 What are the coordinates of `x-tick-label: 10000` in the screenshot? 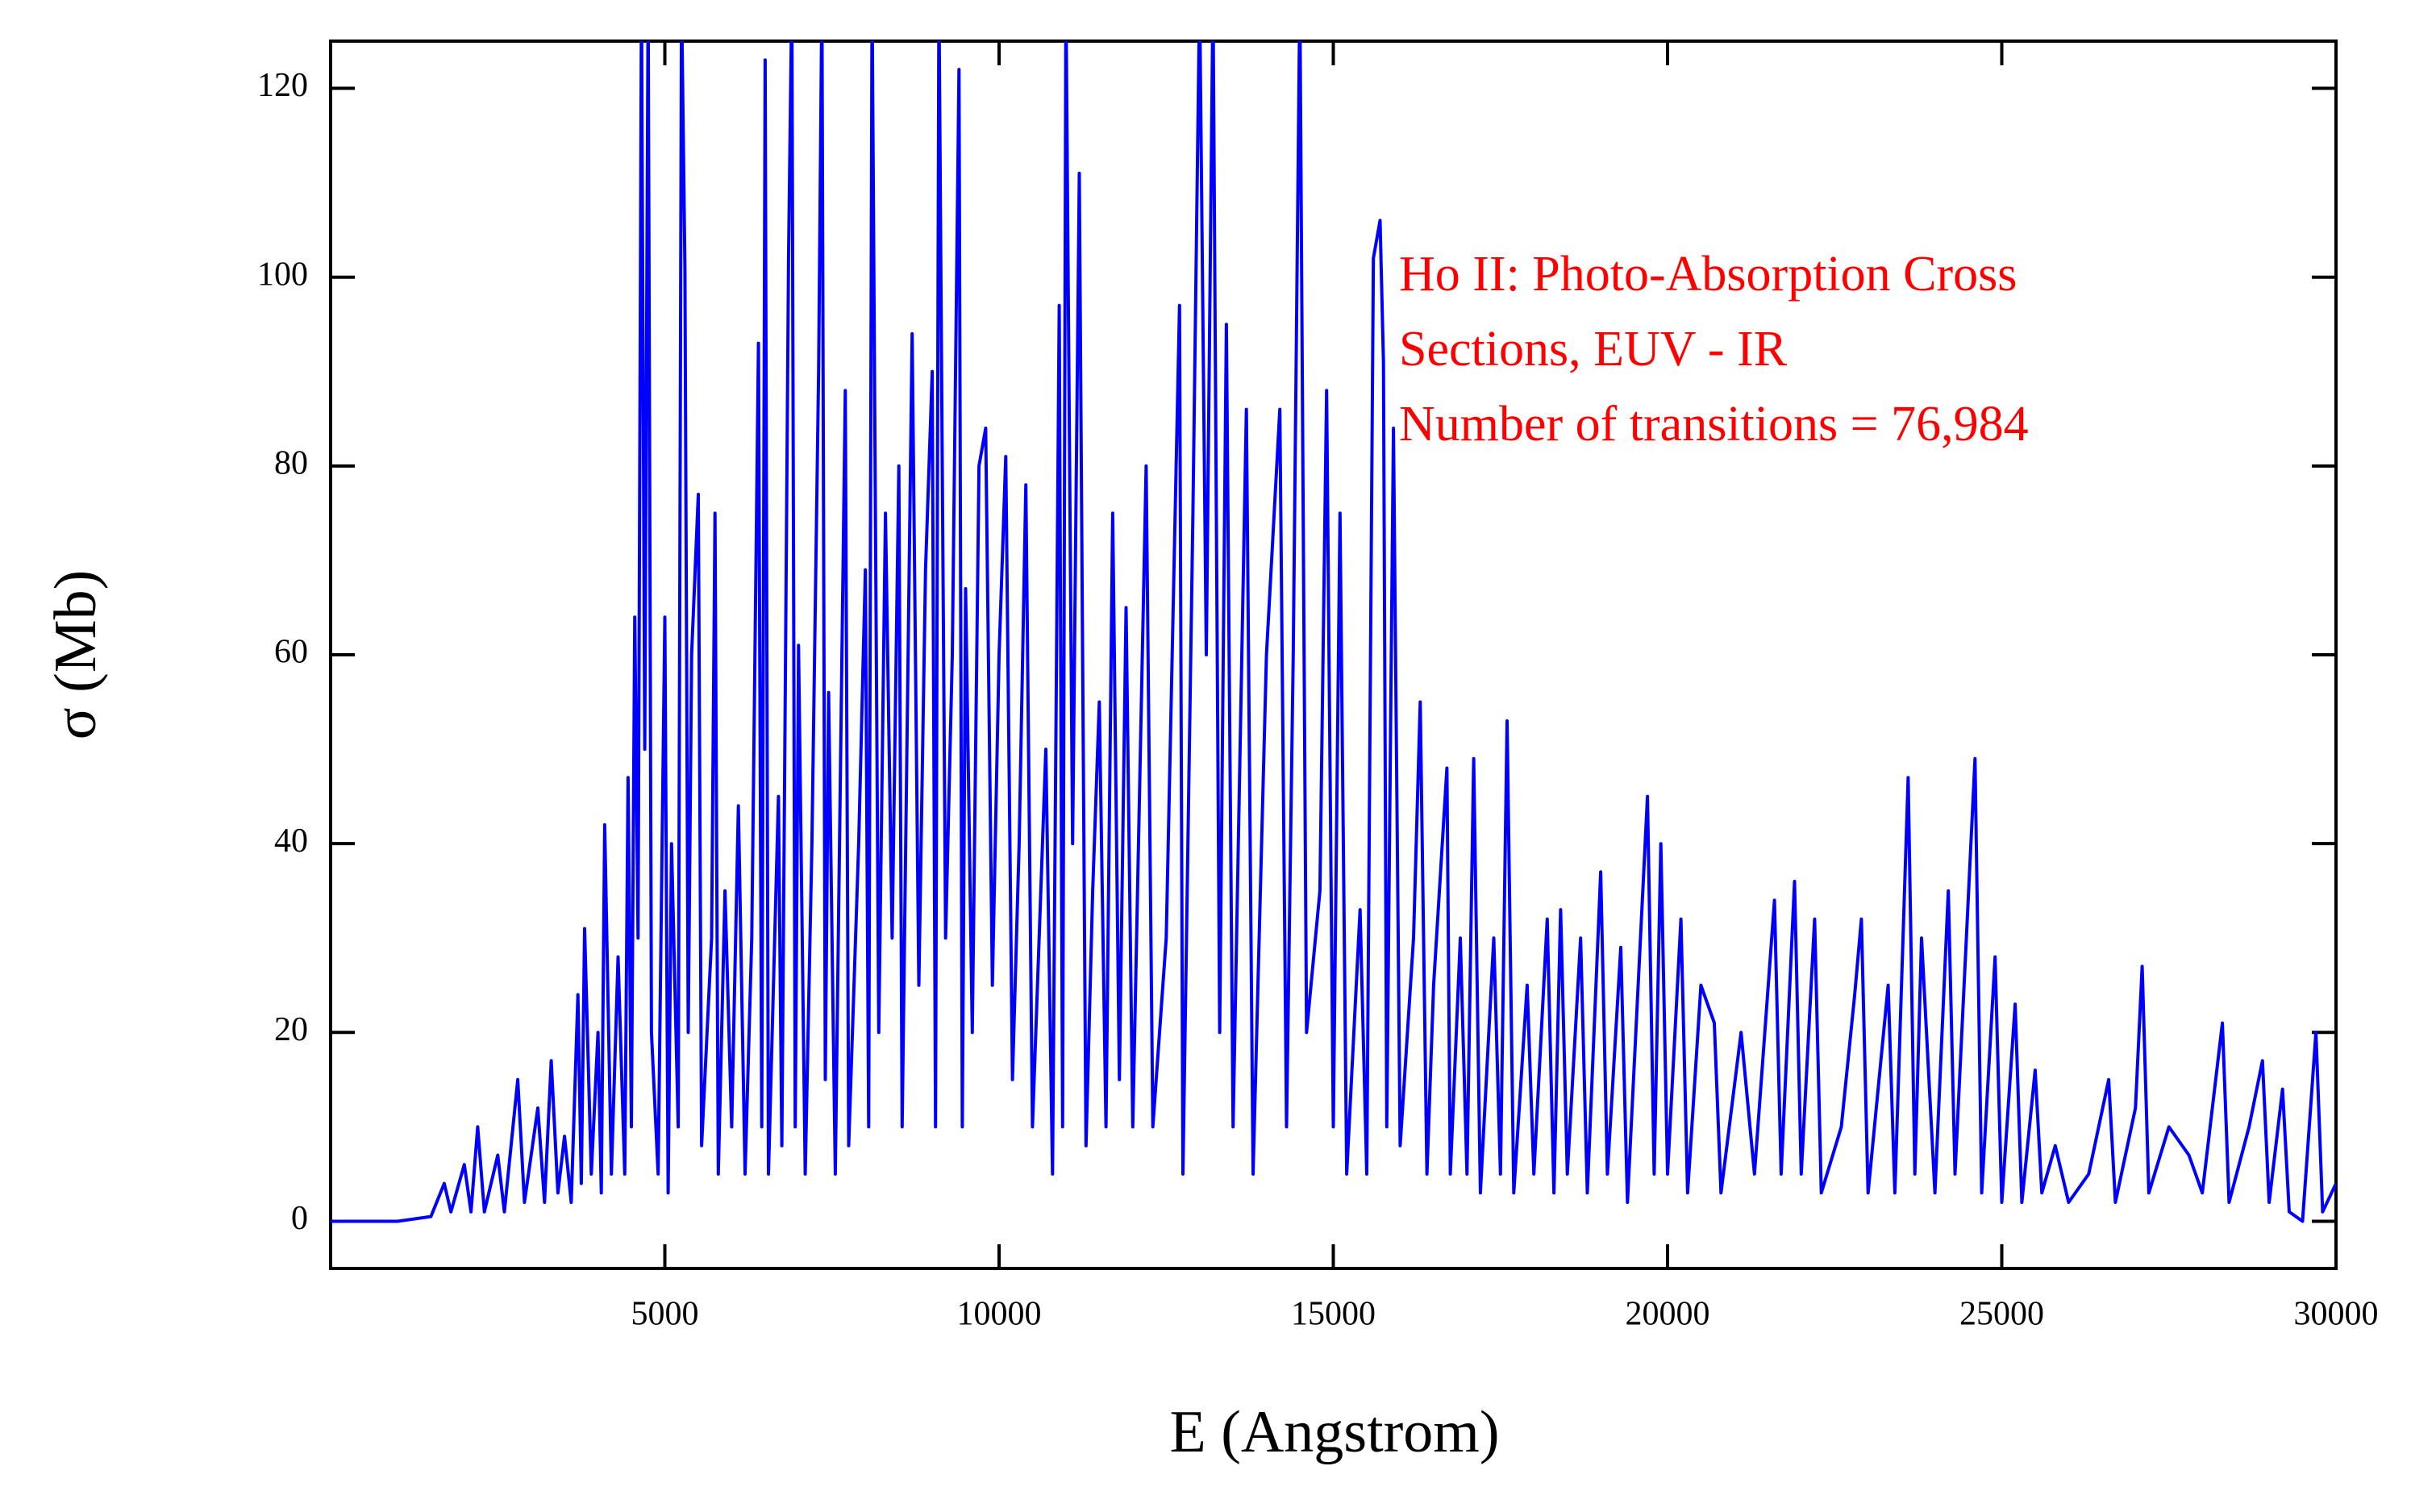 It's located at (999, 1315).